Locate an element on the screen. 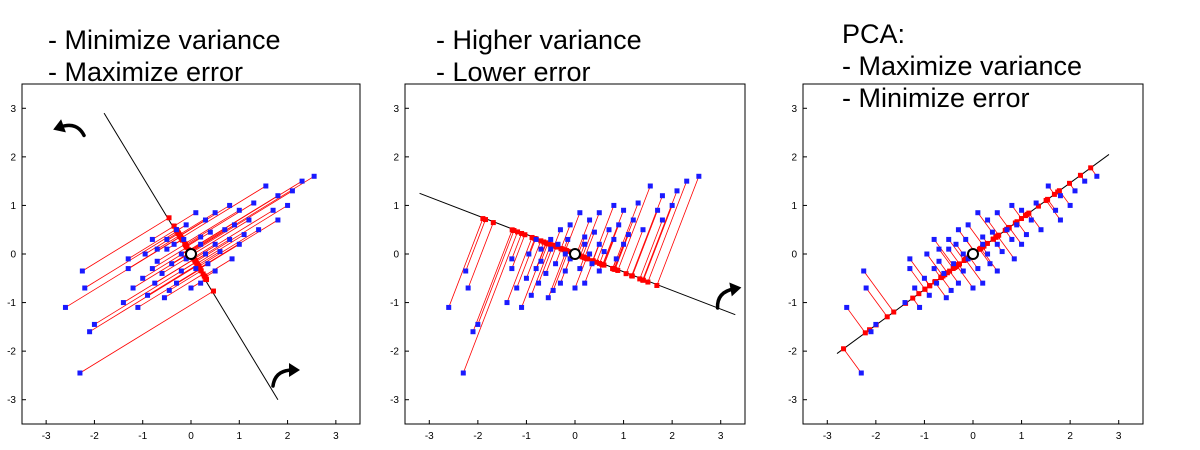 Image resolution: width=1200 pixels, height=450 pixels. caption-line: - Lower error is located at coordinates (513, 72).